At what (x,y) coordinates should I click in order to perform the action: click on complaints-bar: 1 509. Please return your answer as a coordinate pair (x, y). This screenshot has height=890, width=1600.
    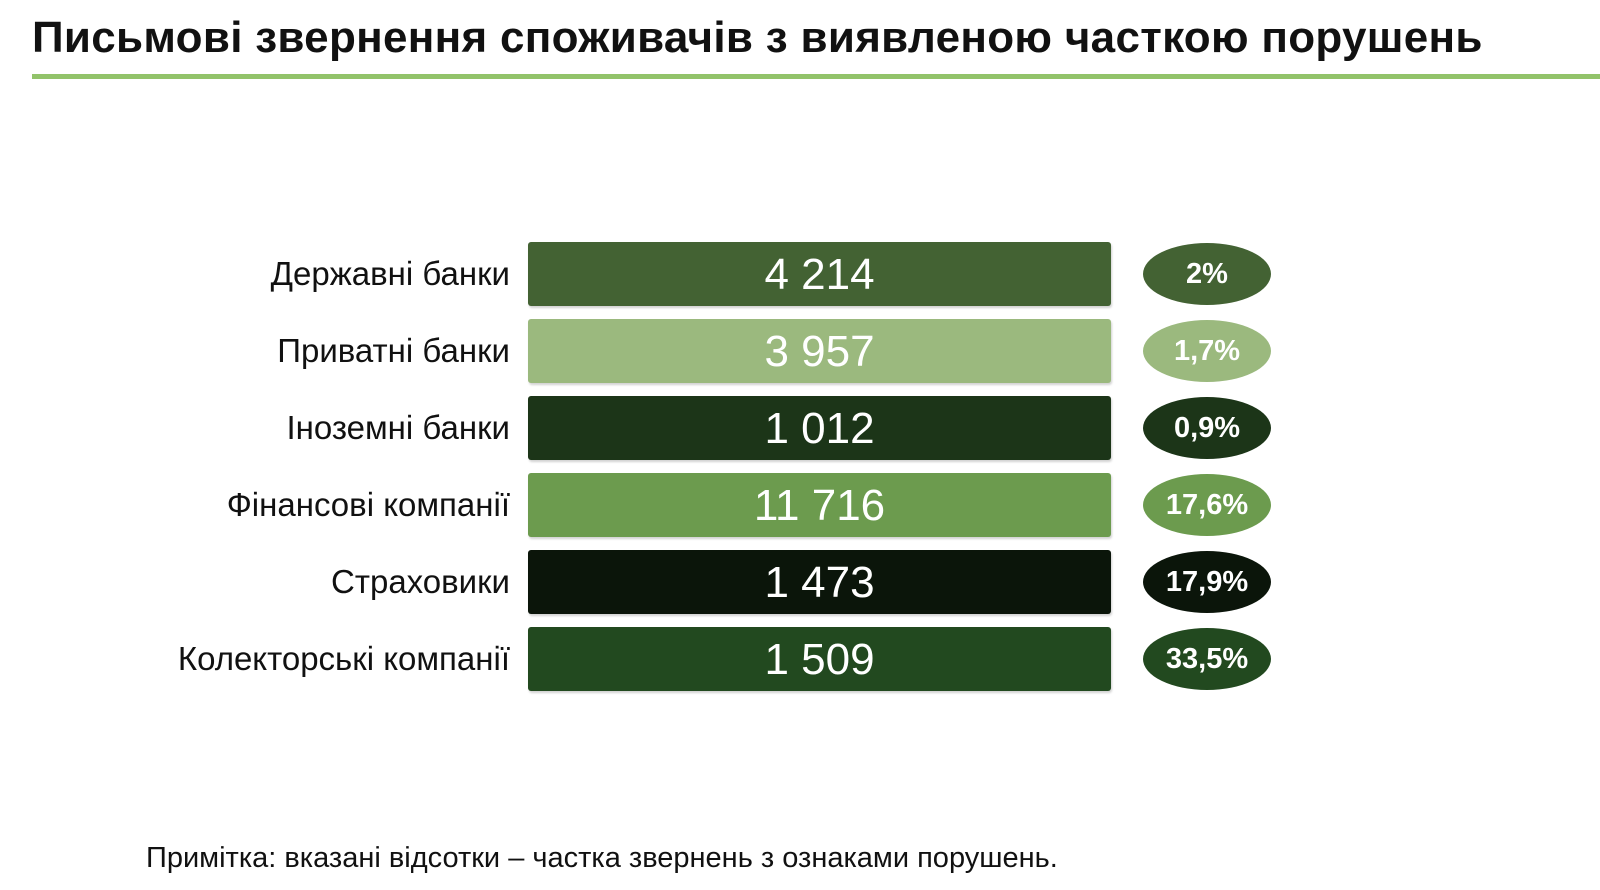
    Looking at the image, I should click on (819, 659).